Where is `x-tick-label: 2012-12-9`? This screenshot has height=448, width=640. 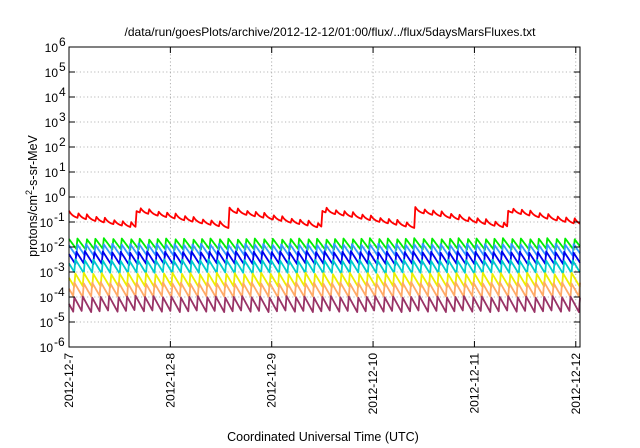
x-tick-label: 2012-12-9 is located at coordinates (272, 380).